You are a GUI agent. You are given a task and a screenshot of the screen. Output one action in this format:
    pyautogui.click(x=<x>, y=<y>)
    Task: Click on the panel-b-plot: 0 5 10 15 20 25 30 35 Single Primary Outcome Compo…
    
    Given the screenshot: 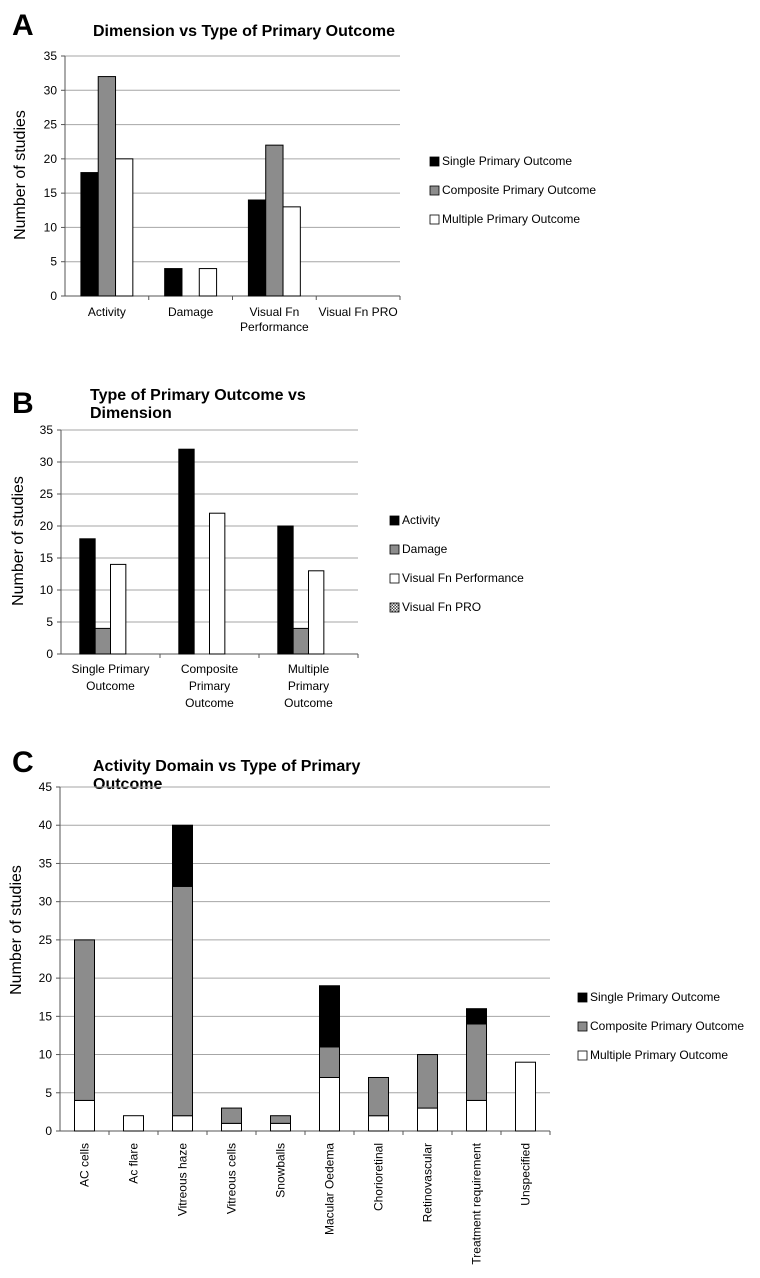 What is the action you would take?
    pyautogui.click(x=199, y=566)
    